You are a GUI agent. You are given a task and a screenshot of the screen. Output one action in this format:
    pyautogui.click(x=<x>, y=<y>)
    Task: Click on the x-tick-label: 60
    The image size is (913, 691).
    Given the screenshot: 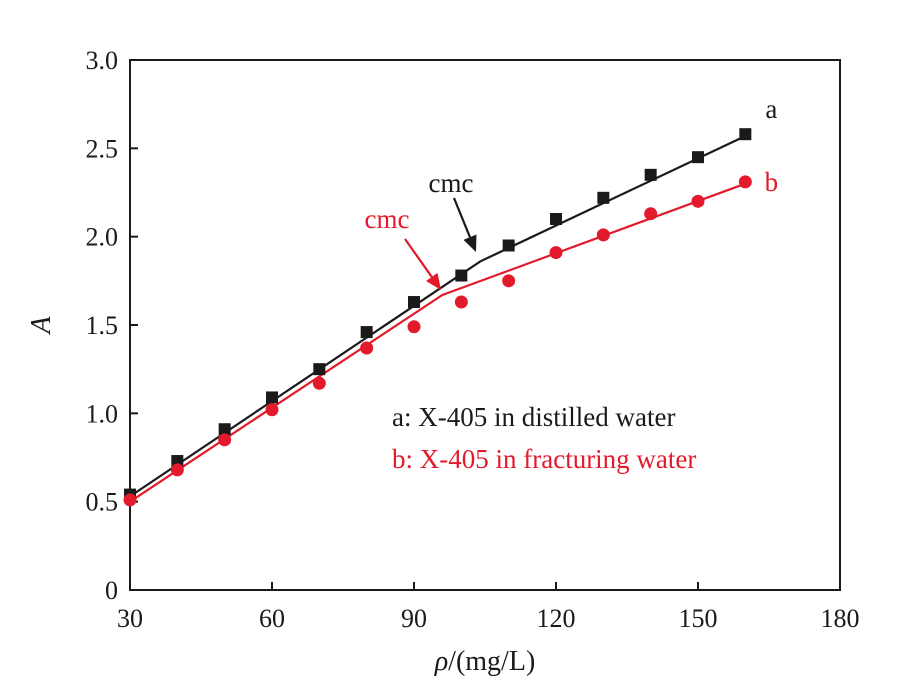 What is the action you would take?
    pyautogui.click(x=272, y=618)
    